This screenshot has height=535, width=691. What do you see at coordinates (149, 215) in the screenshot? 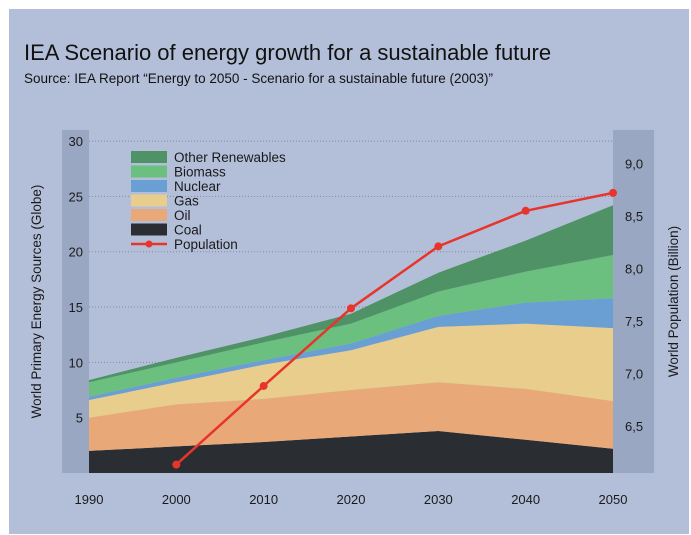
I see `legend-swatch-oil` at bounding box center [149, 215].